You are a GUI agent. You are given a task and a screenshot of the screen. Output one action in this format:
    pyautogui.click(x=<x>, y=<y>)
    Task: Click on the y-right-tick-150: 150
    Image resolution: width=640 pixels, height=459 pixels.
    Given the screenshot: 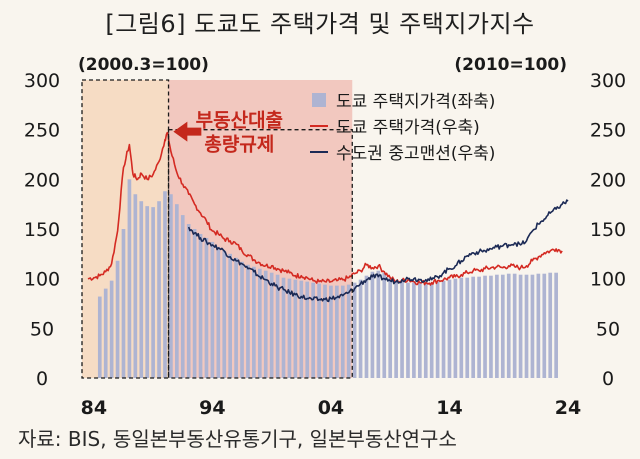 What is the action you would take?
    pyautogui.click(x=608, y=230)
    